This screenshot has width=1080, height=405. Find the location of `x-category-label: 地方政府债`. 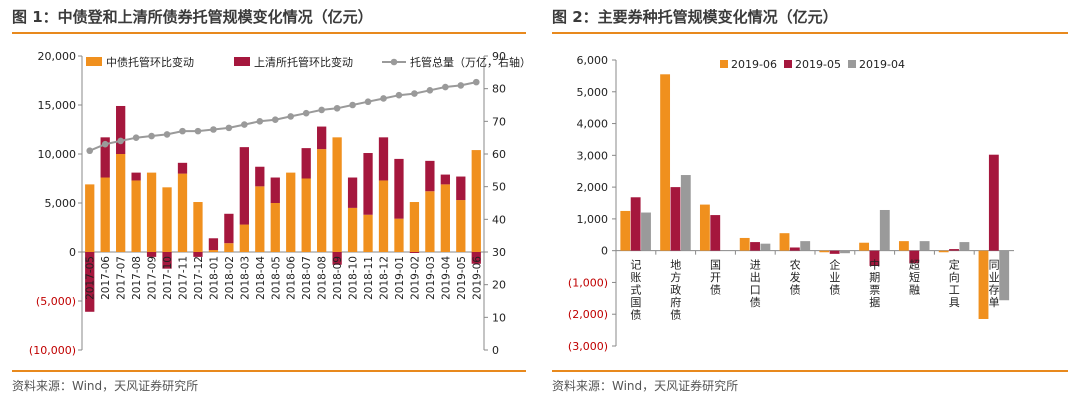

x-category-label: 地方政府债 is located at coordinates (675, 290).